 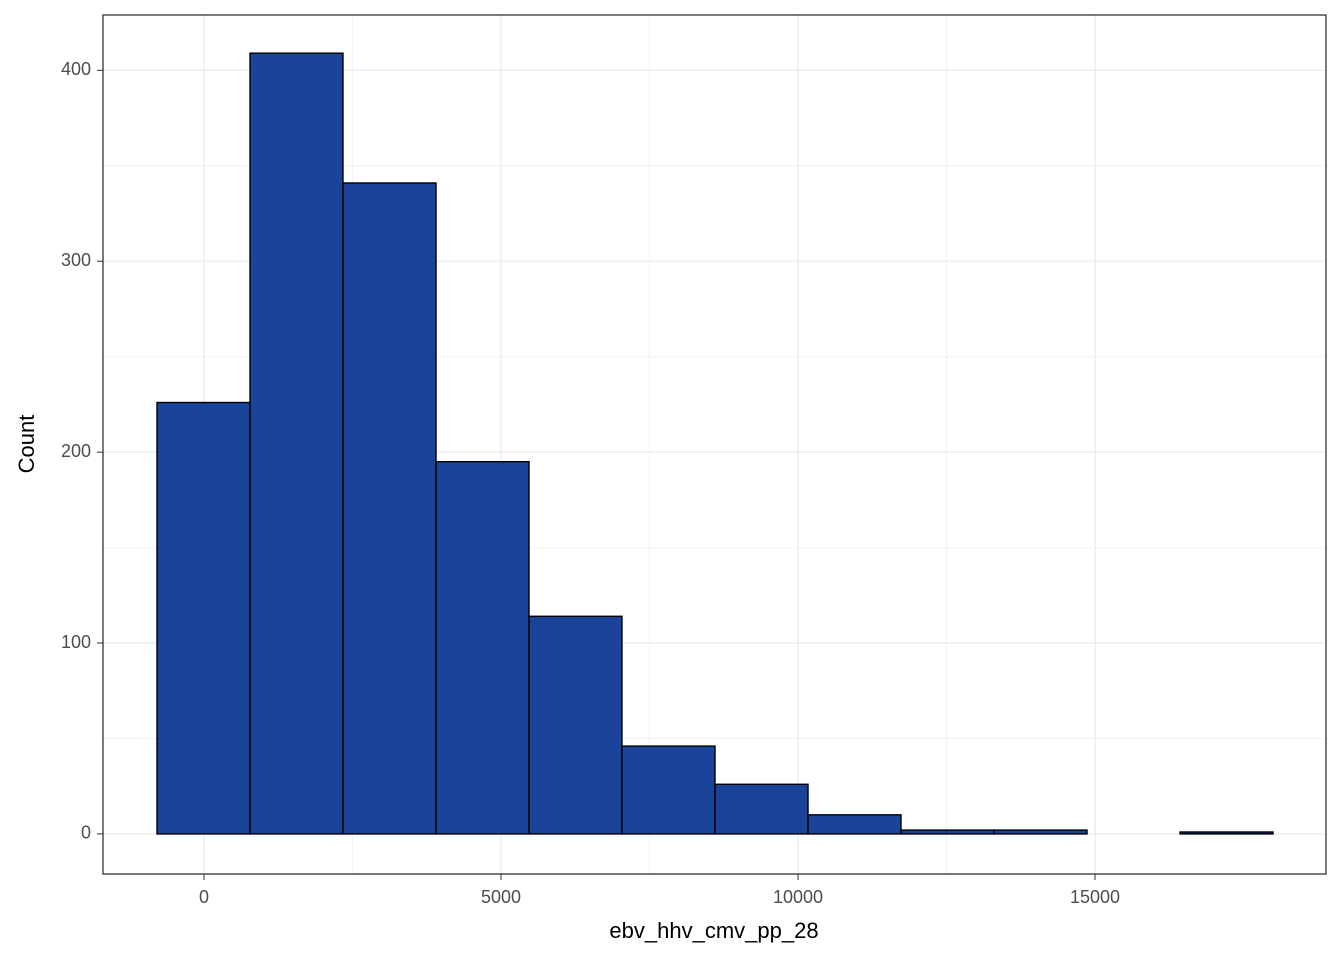 What do you see at coordinates (501, 897) in the screenshot?
I see `x-tick-label: 5000` at bounding box center [501, 897].